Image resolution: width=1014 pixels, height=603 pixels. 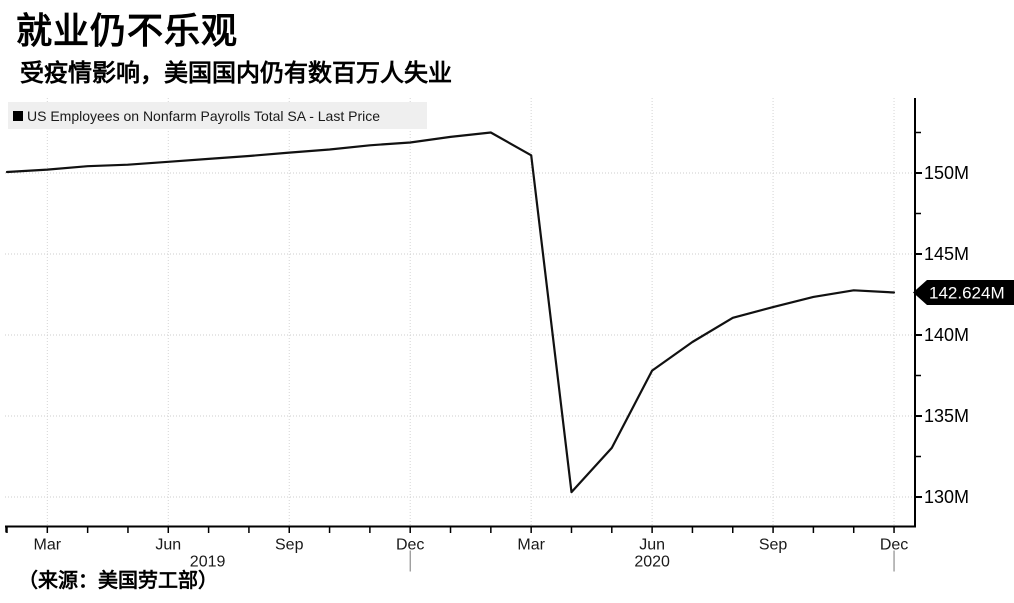 I want to click on year-label: 2019, so click(x=208, y=562).